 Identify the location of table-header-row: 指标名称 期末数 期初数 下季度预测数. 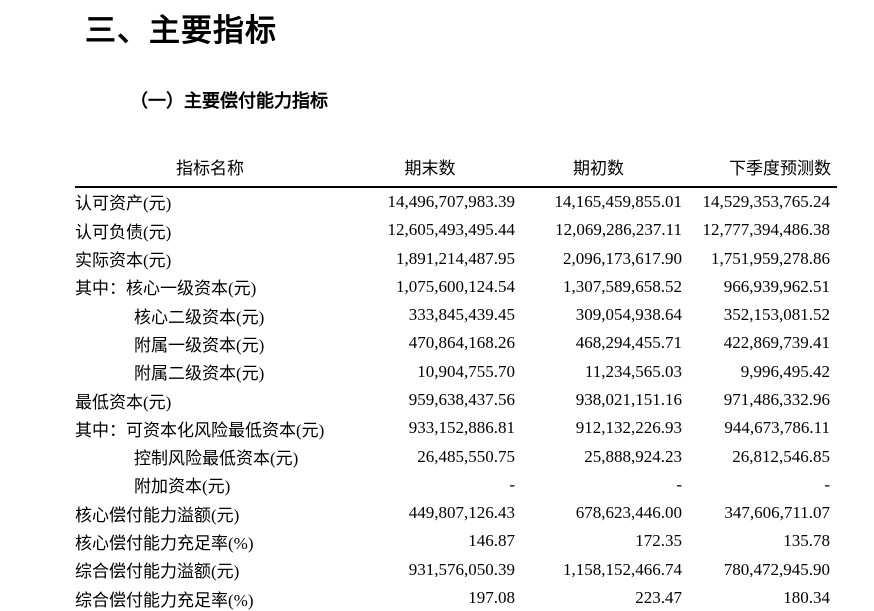
(456, 169).